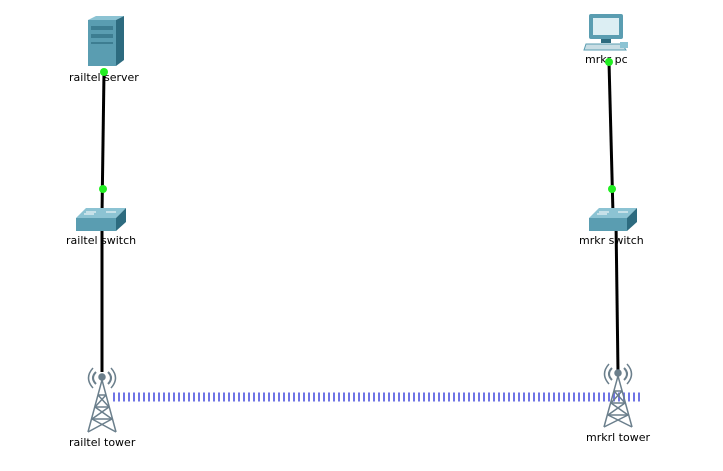 Image resolution: width=723 pixels, height=471 pixels. I want to click on device-mrkr-pc: mrkr pc, so click(605, 40).